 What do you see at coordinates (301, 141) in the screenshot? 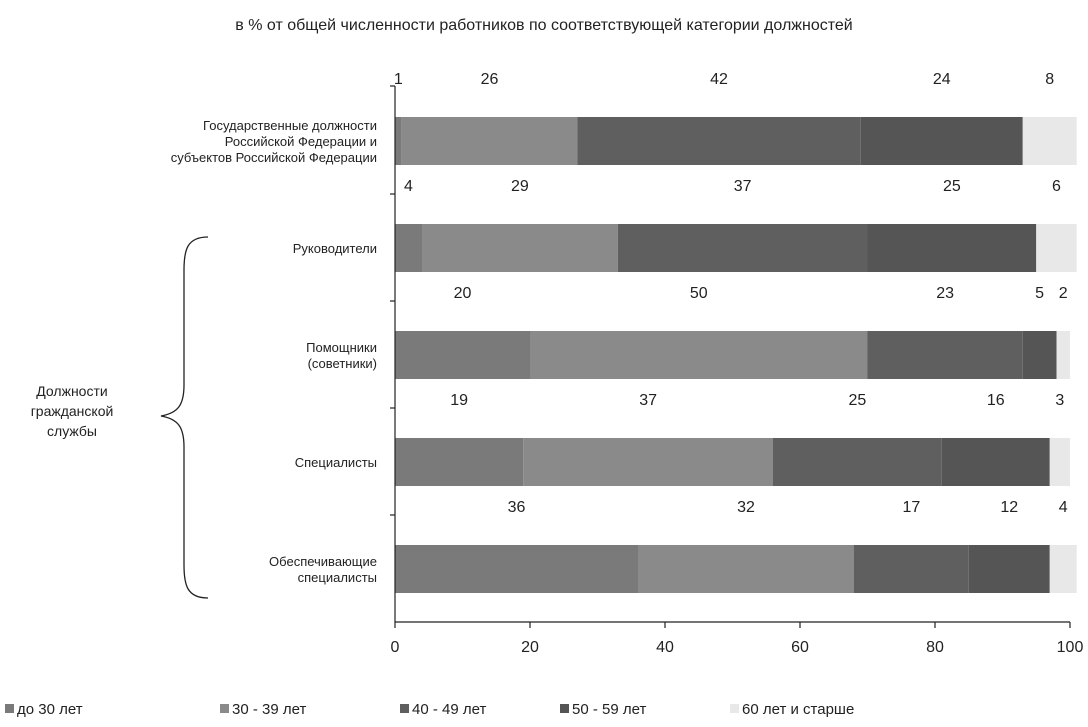
I see `category-label: Российской Федерации и` at bounding box center [301, 141].